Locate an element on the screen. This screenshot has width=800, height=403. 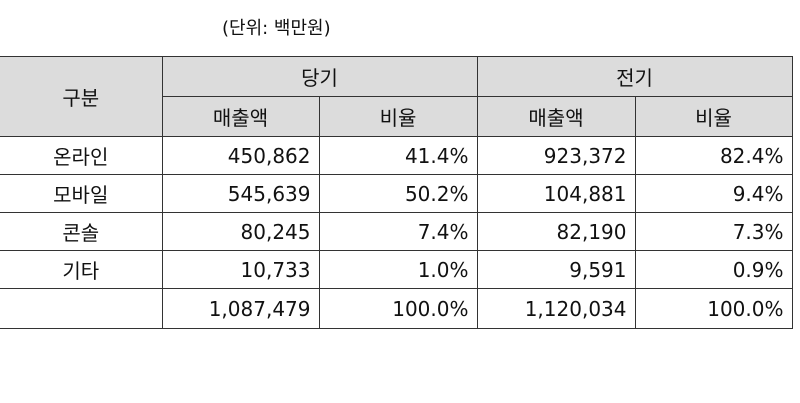
total-current-sales: 1,087,479 is located at coordinates (240, 308).